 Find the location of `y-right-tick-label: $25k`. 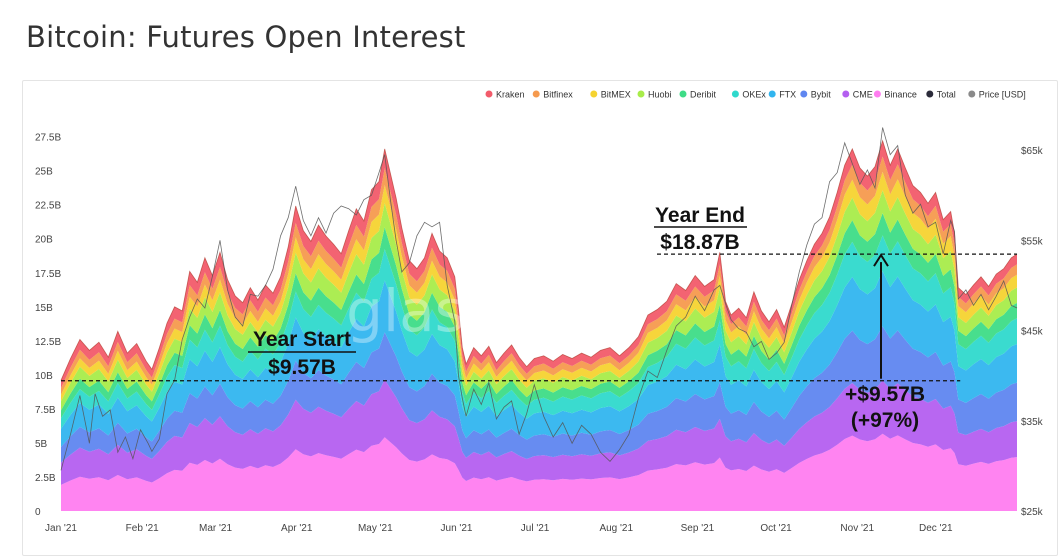

y-right-tick-label: $25k is located at coordinates (1032, 512).